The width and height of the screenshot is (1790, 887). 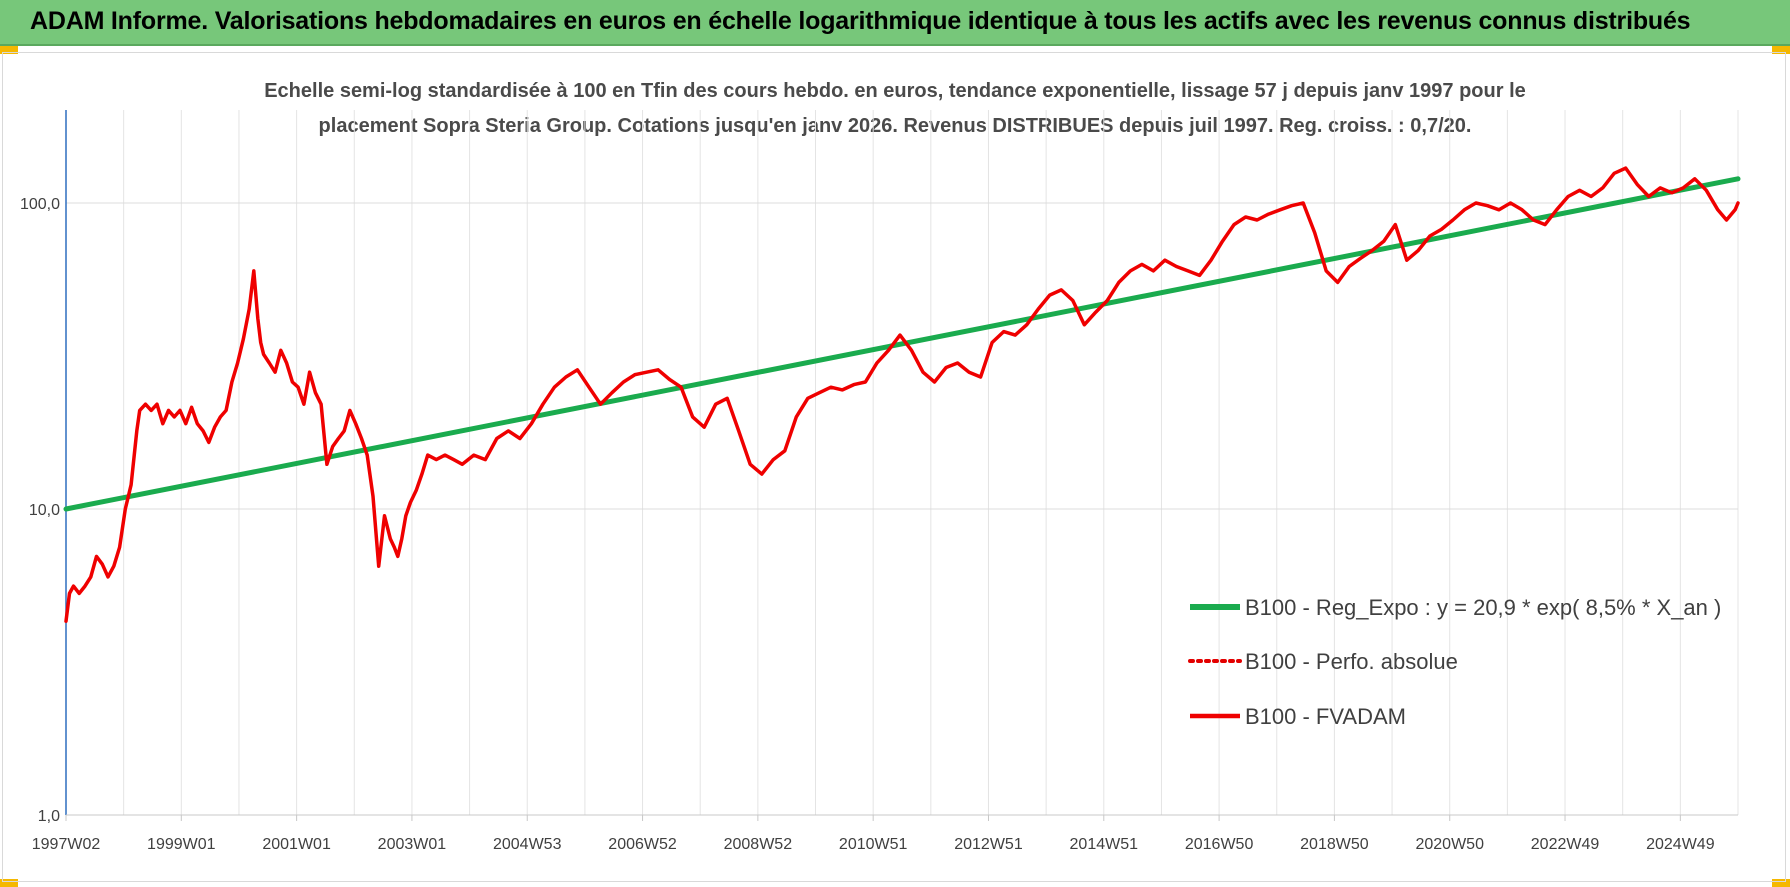 What do you see at coordinates (1351, 661) in the screenshot?
I see `legend-entry-perfo-absolue-label: B100 - Perfo. absolue` at bounding box center [1351, 661].